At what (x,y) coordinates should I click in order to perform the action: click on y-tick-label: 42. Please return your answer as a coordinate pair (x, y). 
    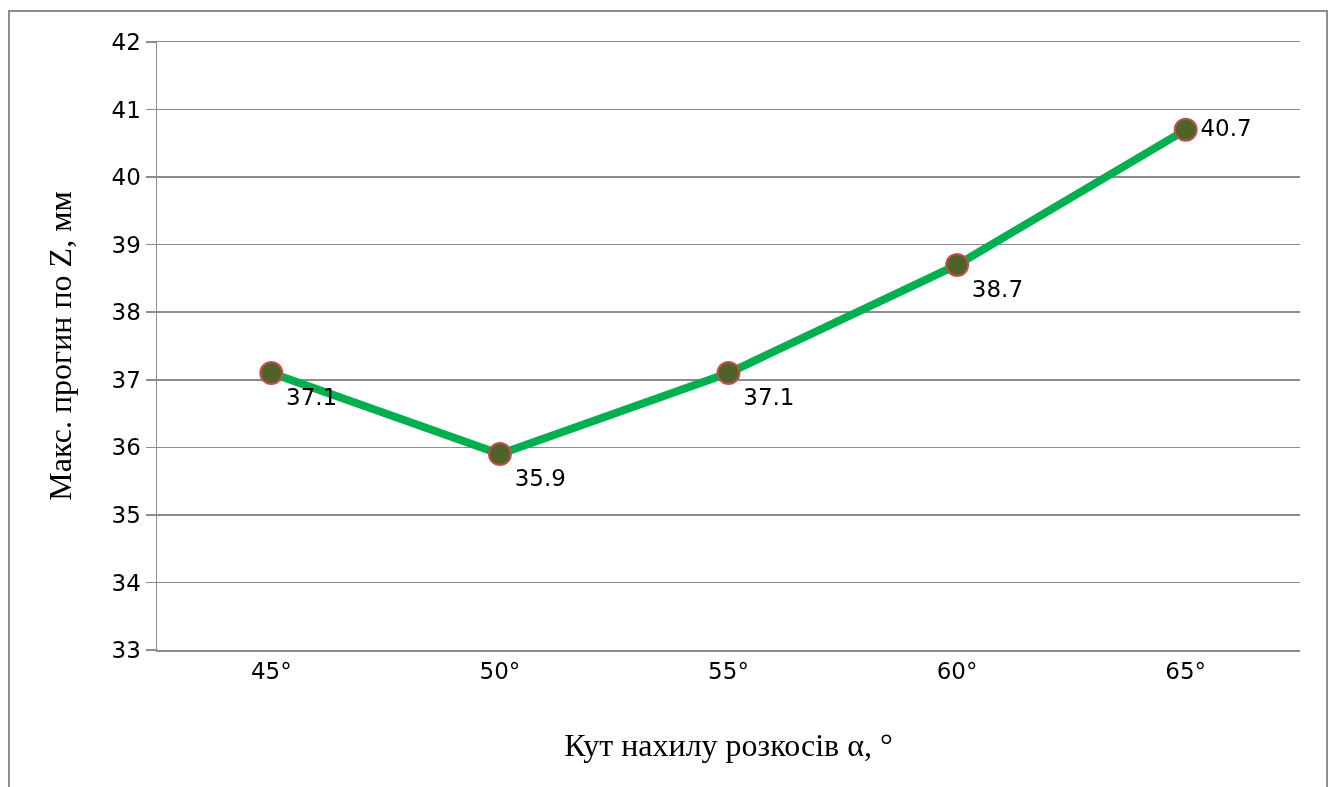
    Looking at the image, I should click on (126, 42).